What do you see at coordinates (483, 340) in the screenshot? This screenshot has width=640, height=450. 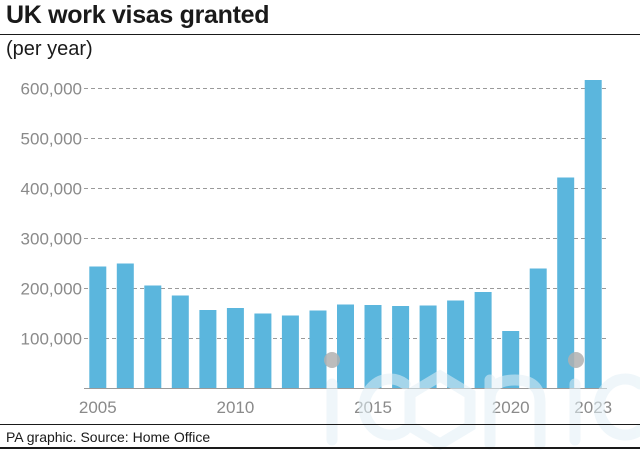 I see `bar-2019` at bounding box center [483, 340].